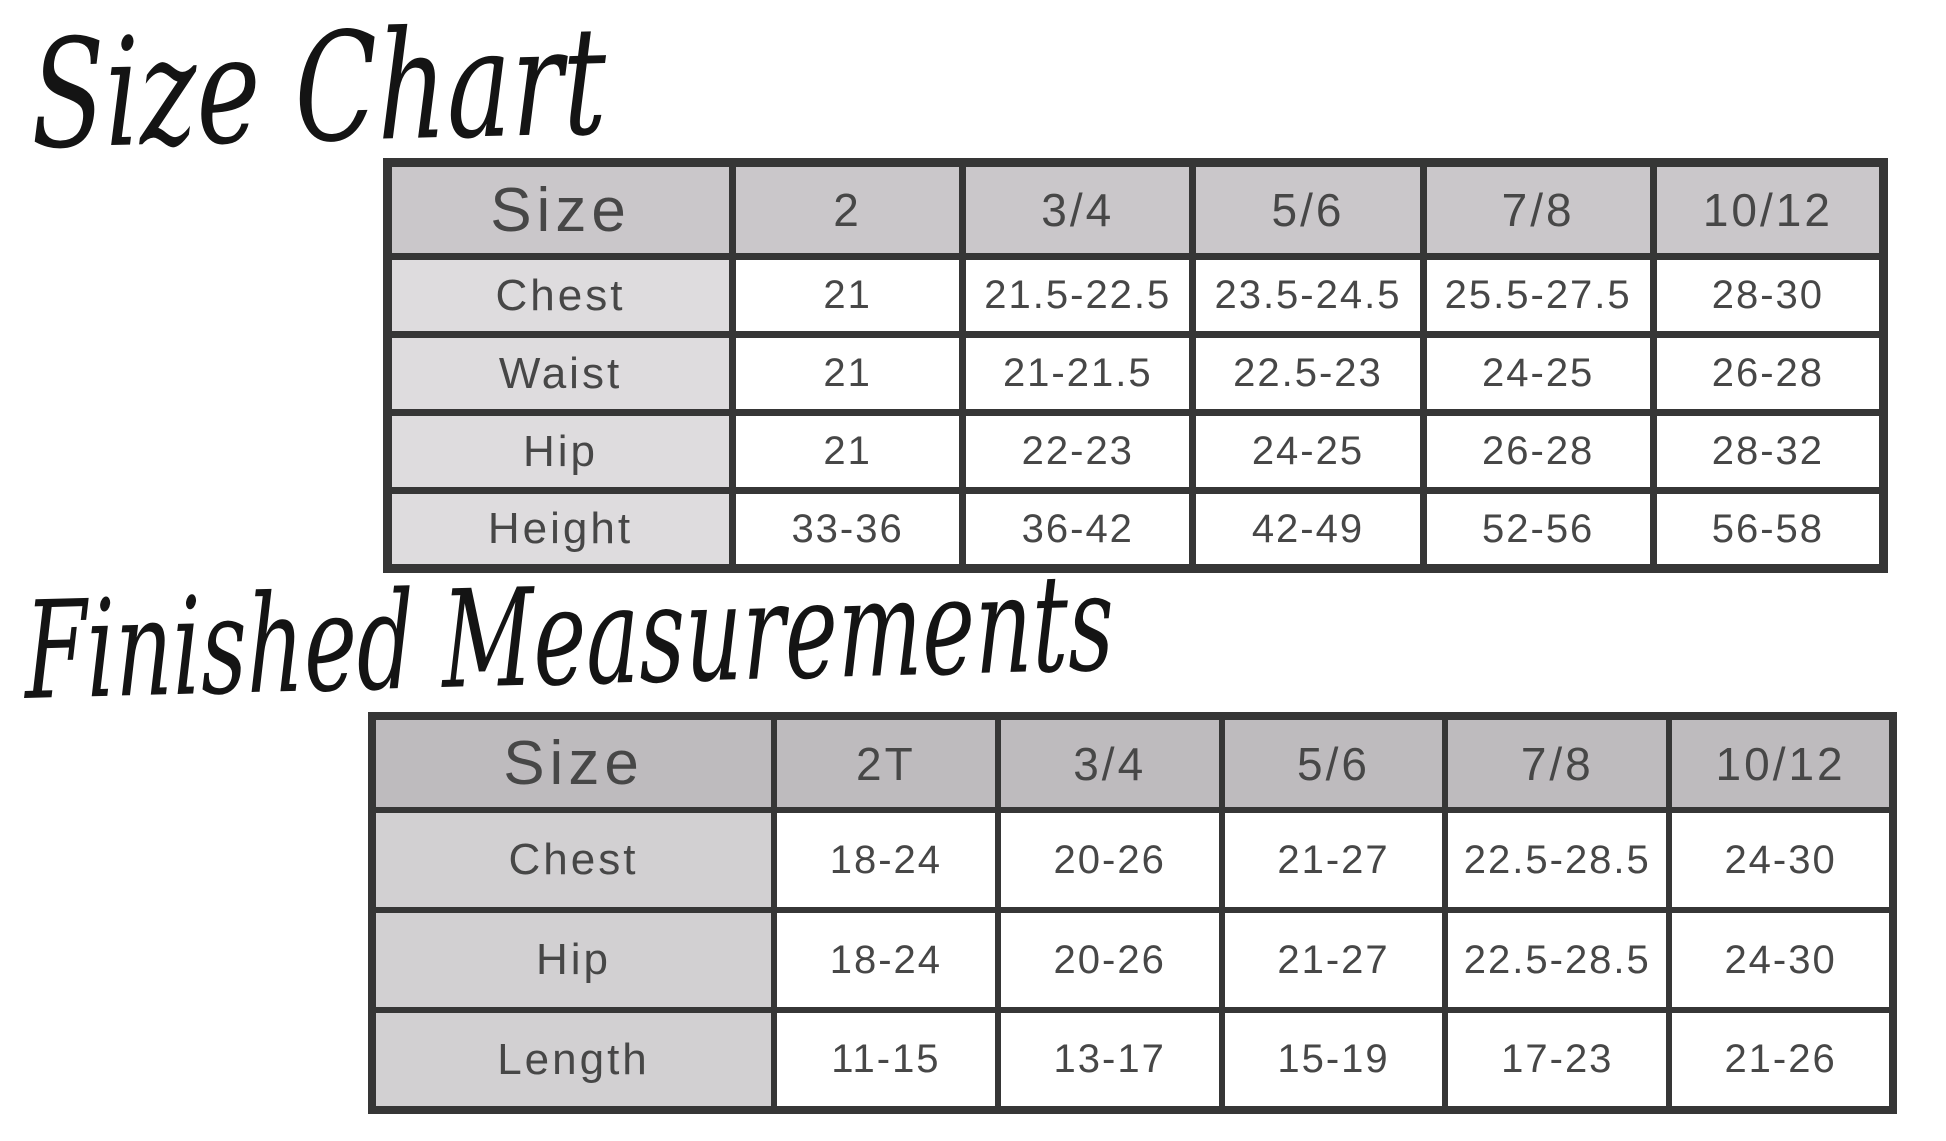  I want to click on measurement-row: Waist 21 21-21.5 22.5-23 24-25 26-28, so click(1136, 373).